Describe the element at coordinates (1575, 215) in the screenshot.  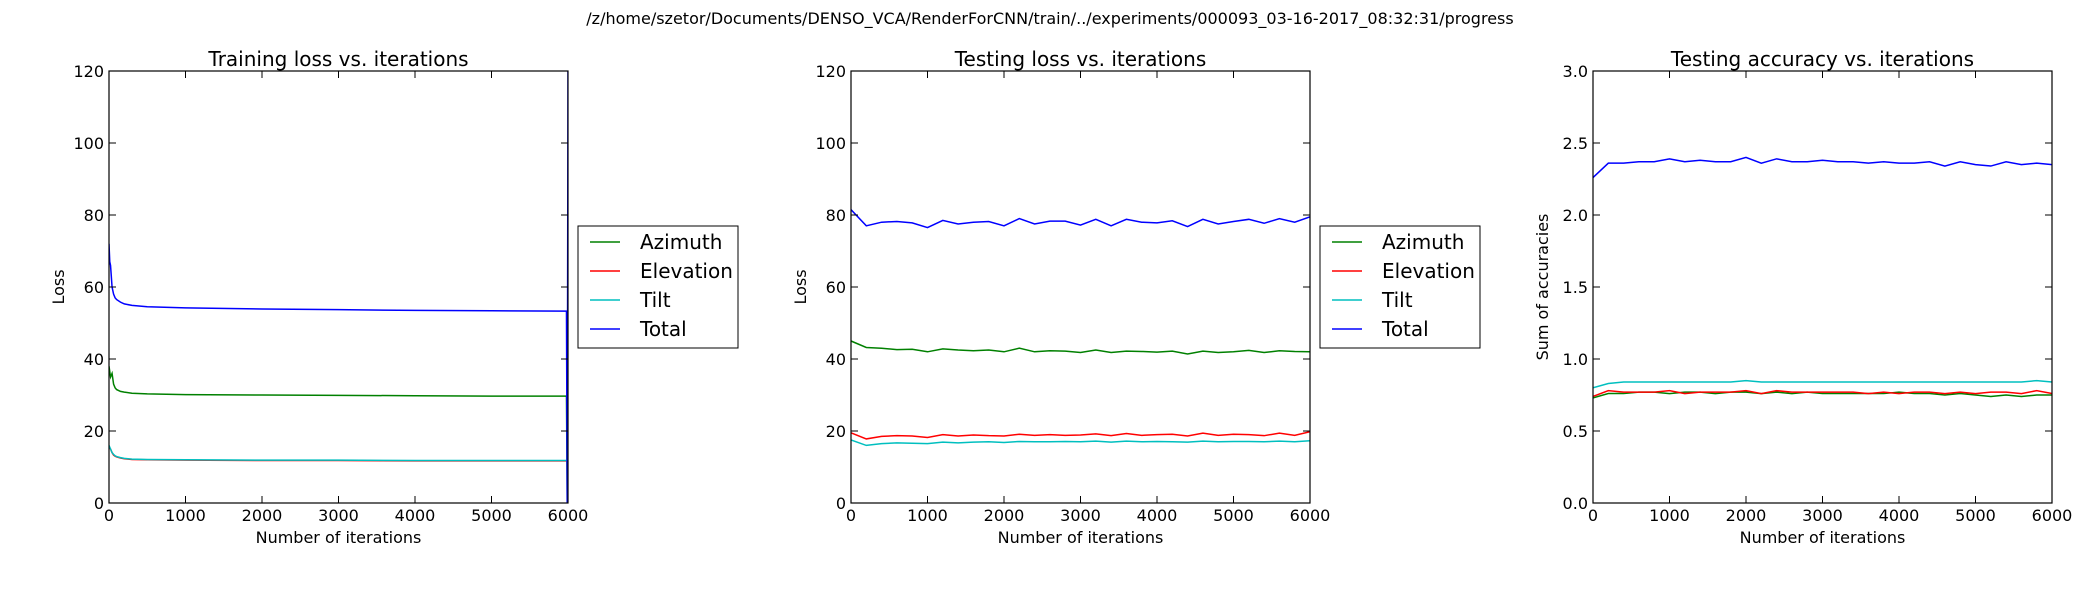
I see `y-tick-label: 2.0` at that location.